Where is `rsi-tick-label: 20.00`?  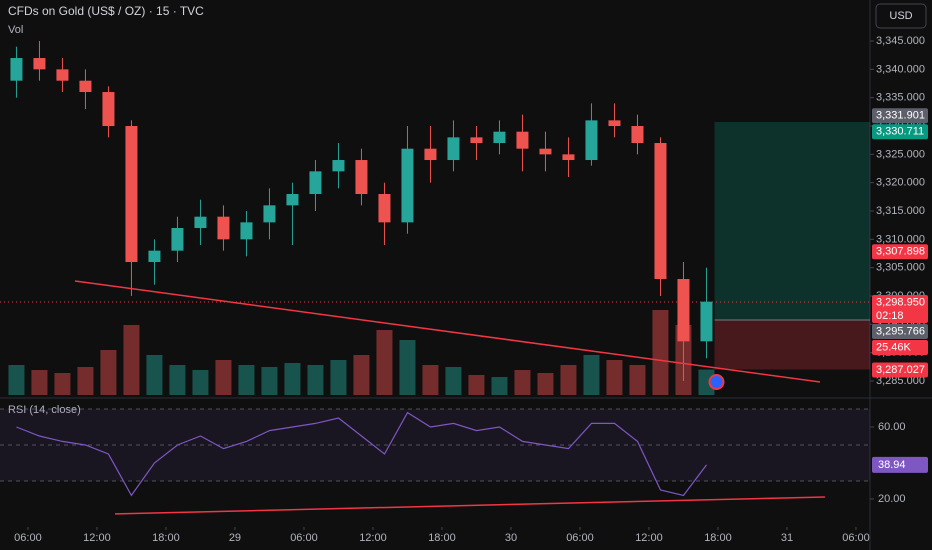
rsi-tick-label: 20.00 is located at coordinates (892, 499).